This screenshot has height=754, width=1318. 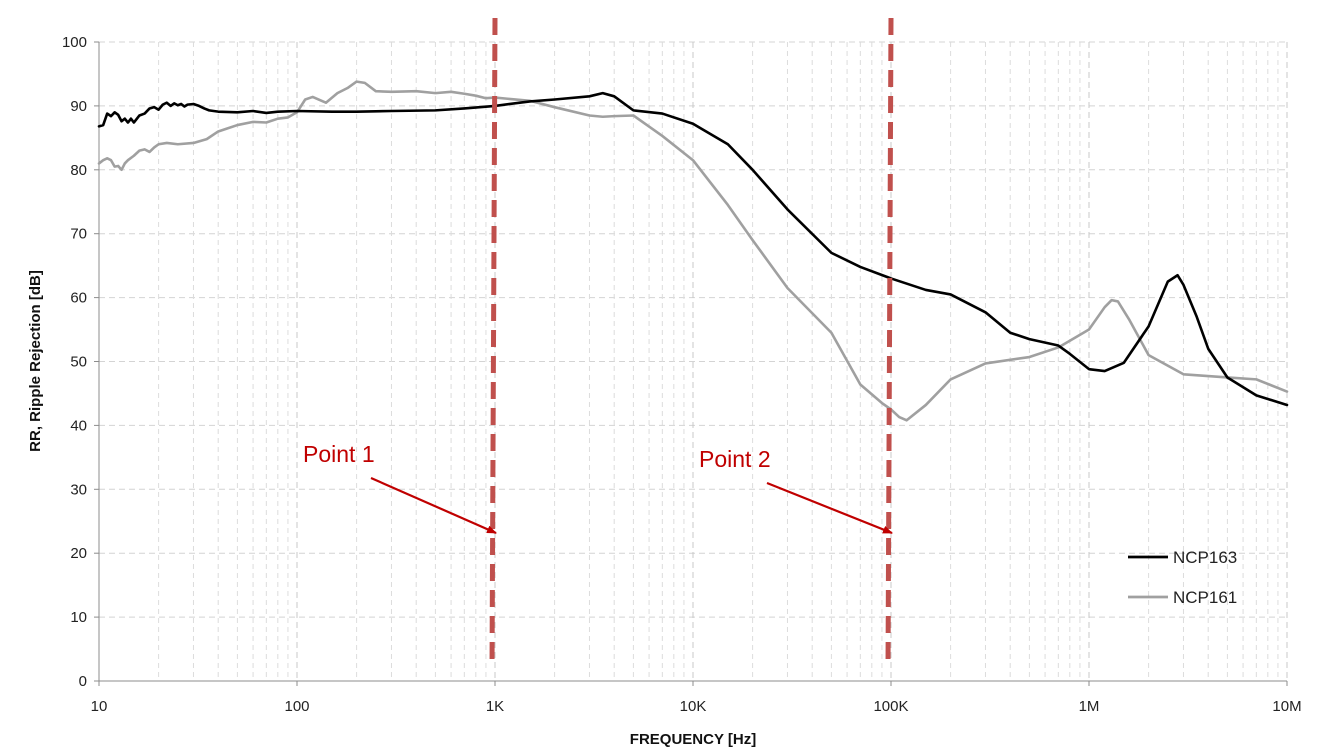 What do you see at coordinates (1182, 577) in the screenshot?
I see `legend: NCP163 NCP161` at bounding box center [1182, 577].